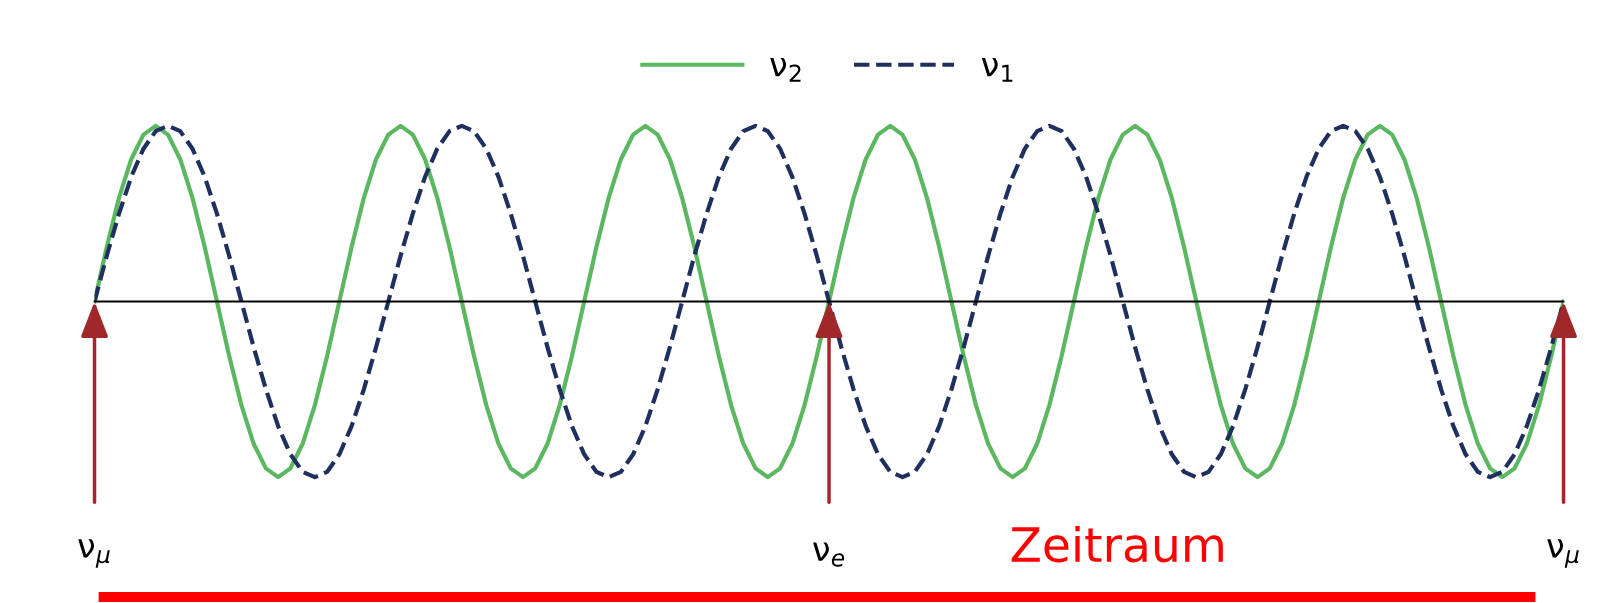 The width and height of the screenshot is (1602, 603). Describe the element at coordinates (785, 70) in the screenshot. I see `legend-label: ν$_{2}$` at that location.